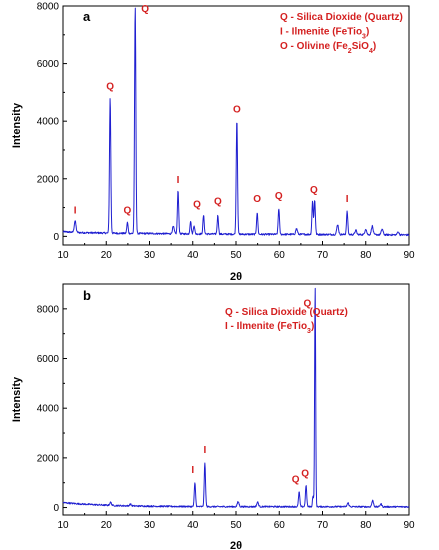 The image size is (439, 550). Describe the element at coordinates (328, 48) in the screenshot. I see `legend-entry: O - Olivine (Fe2SiO4)` at that location.